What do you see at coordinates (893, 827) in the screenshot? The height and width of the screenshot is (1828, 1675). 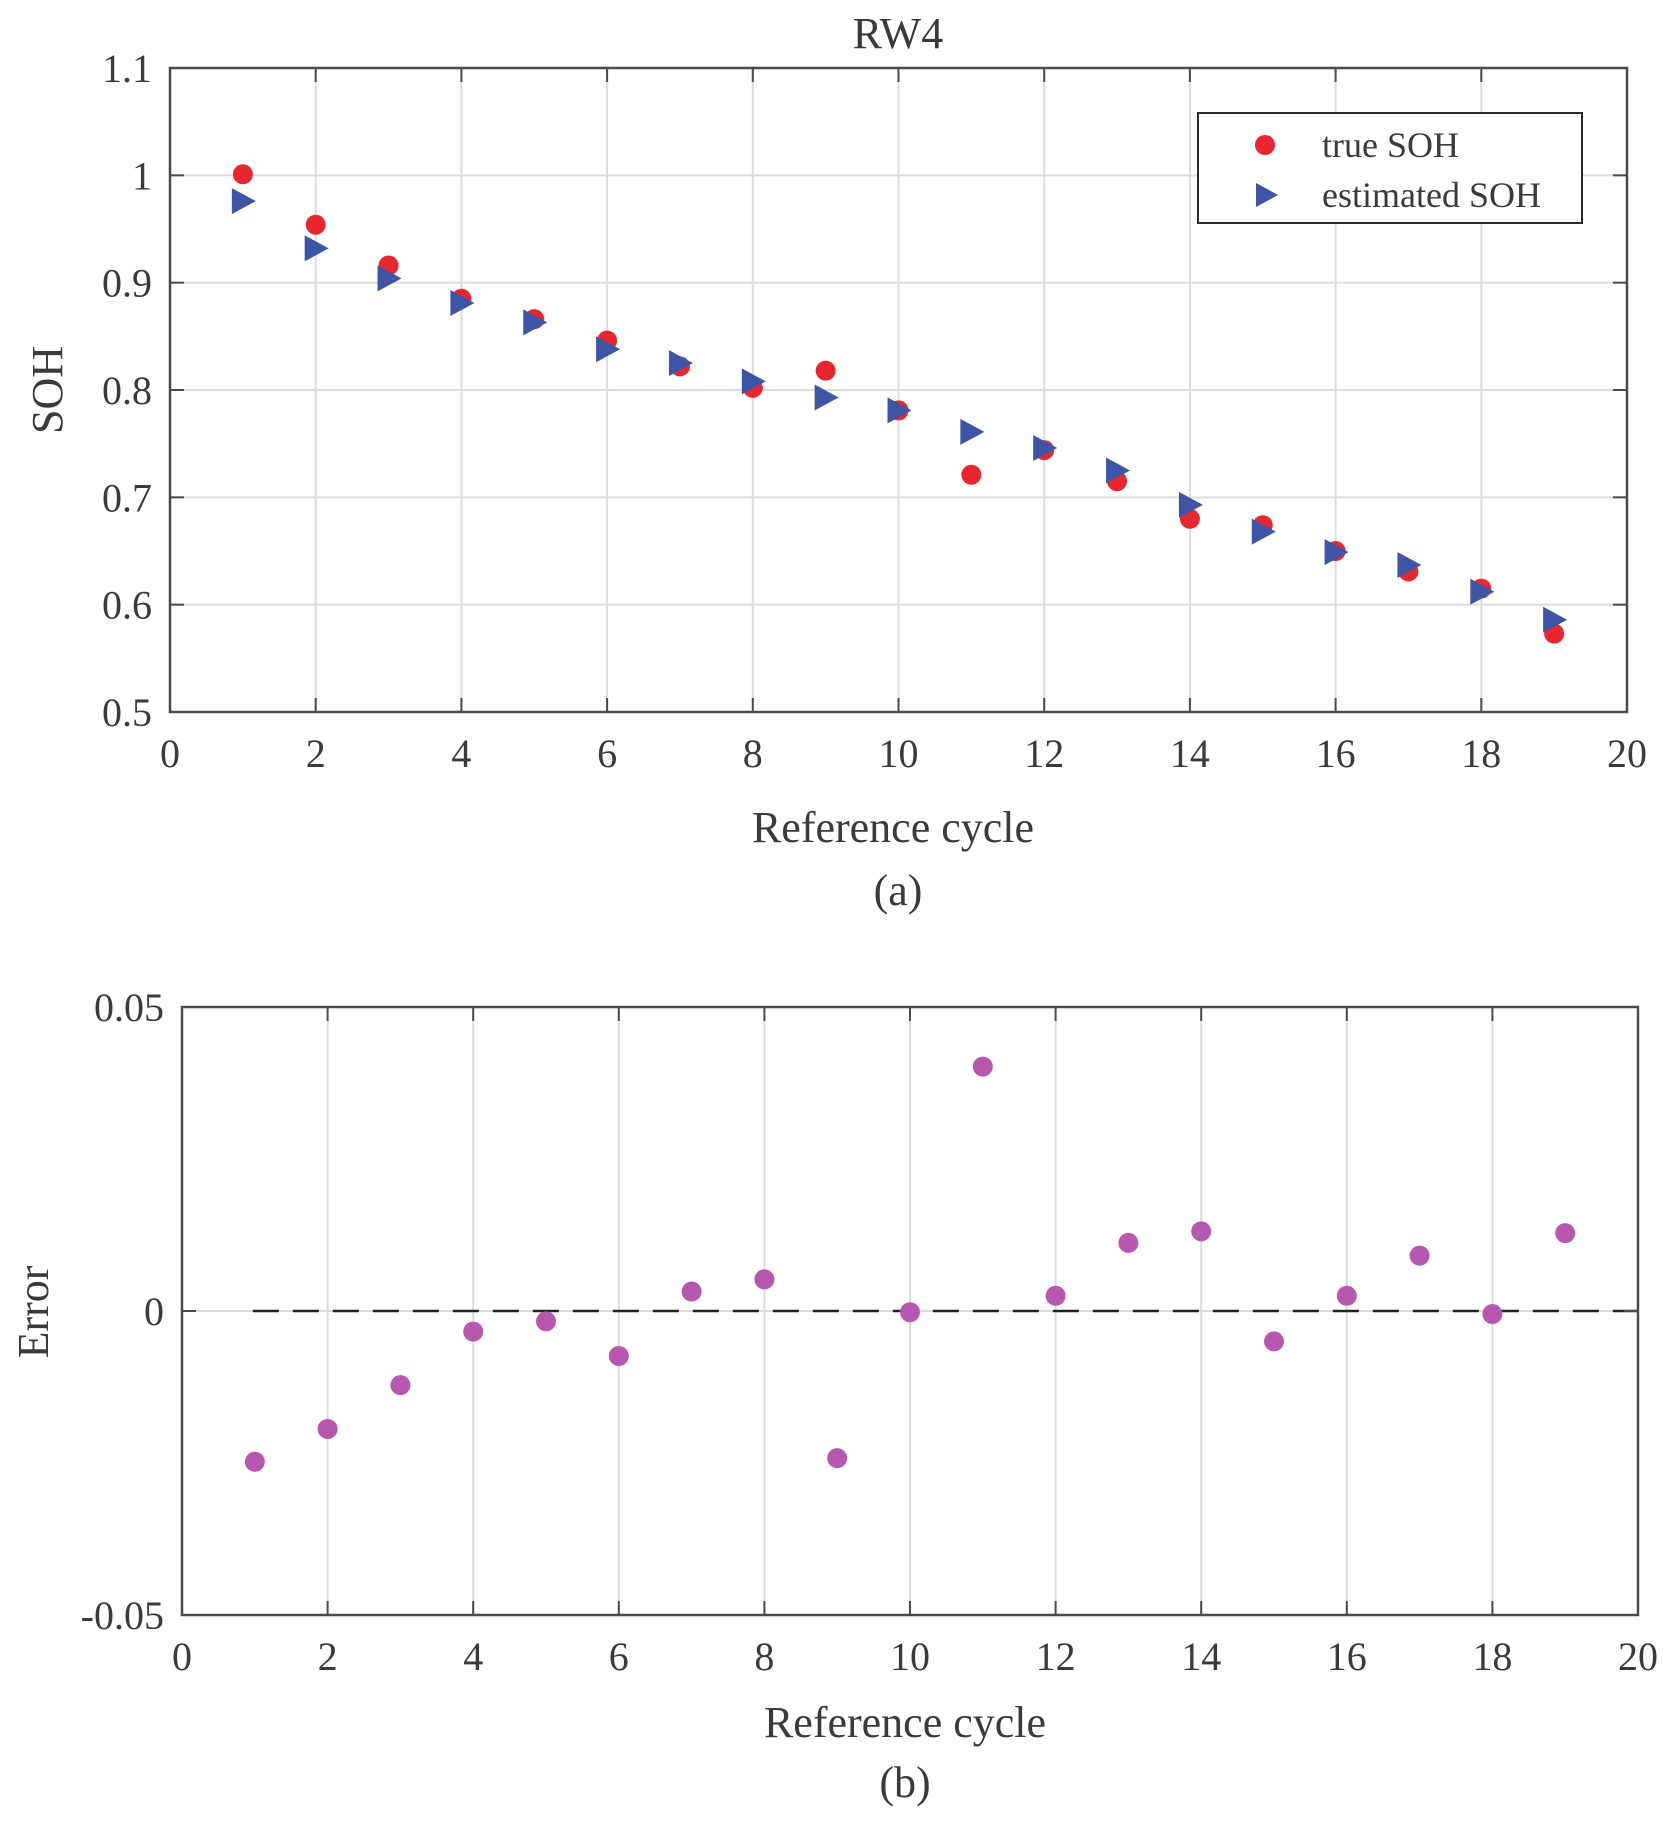 I see `chart-a-xlabel: Reference cycle` at bounding box center [893, 827].